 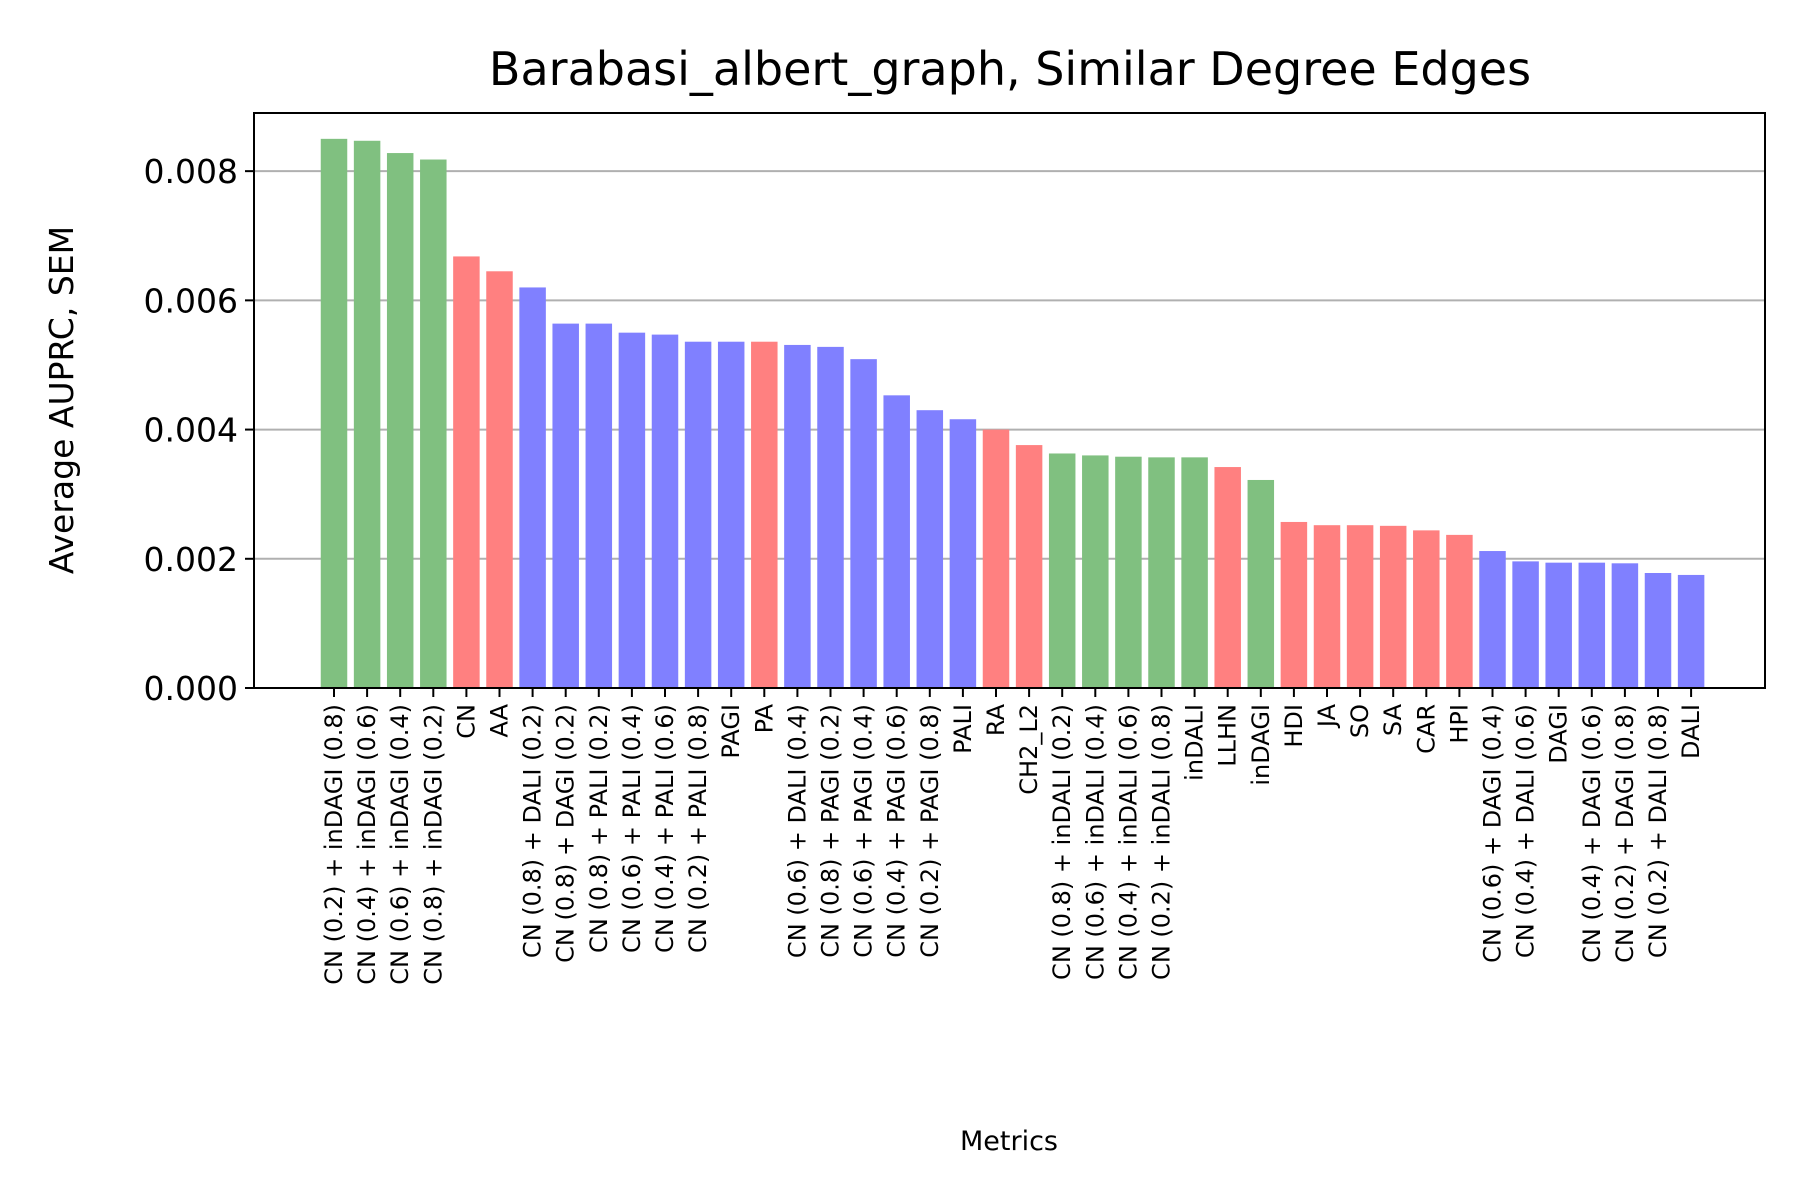 I want to click on x-tick-label: inDAGI, so click(x=1261, y=745).